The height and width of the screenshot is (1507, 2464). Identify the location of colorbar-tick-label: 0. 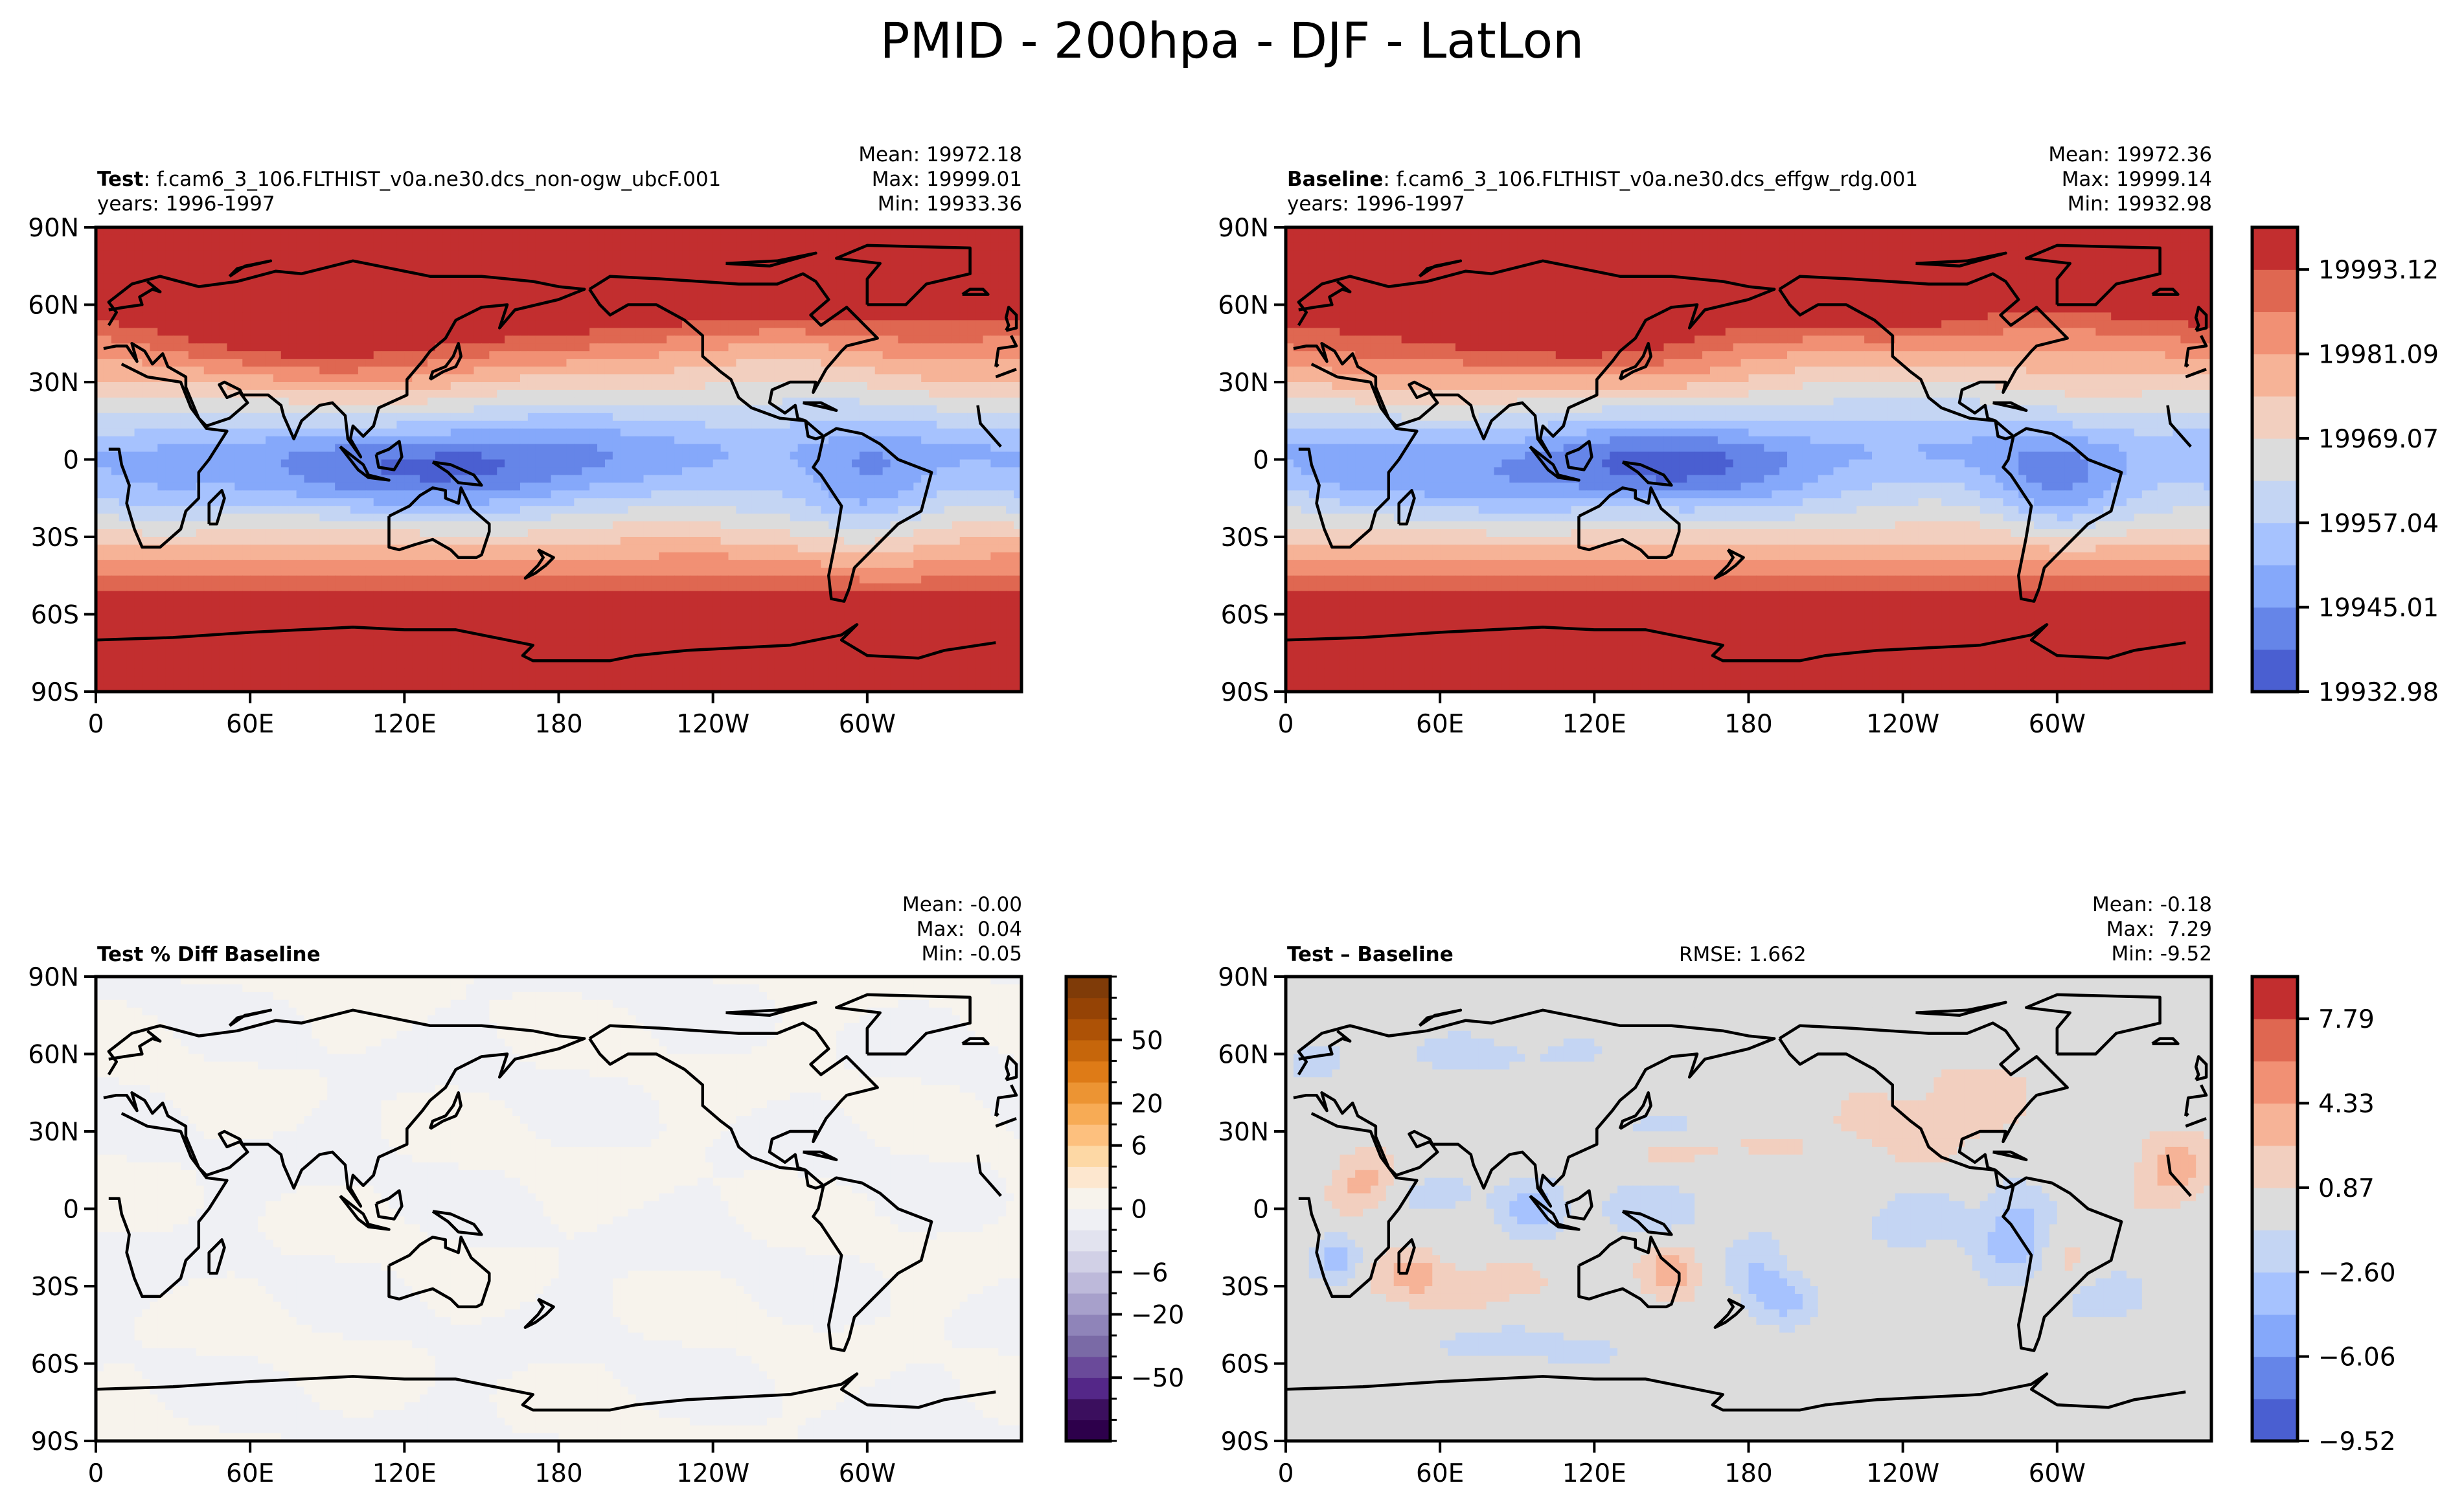
(1139, 1210).